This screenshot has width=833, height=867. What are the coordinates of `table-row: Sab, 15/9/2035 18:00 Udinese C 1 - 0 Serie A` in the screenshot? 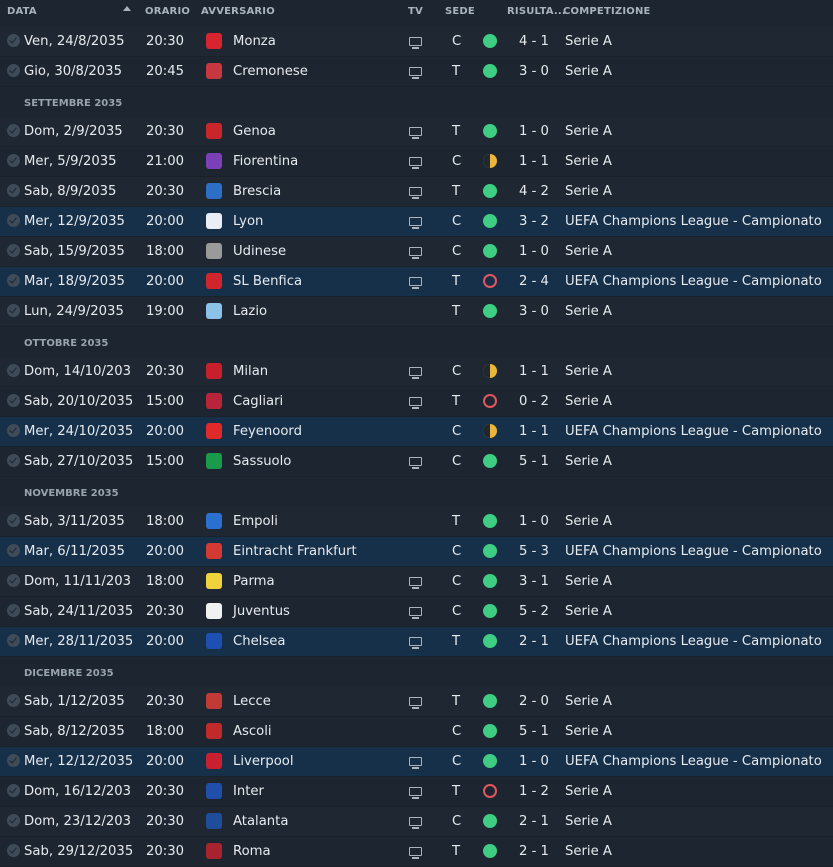 It's located at (416, 252).